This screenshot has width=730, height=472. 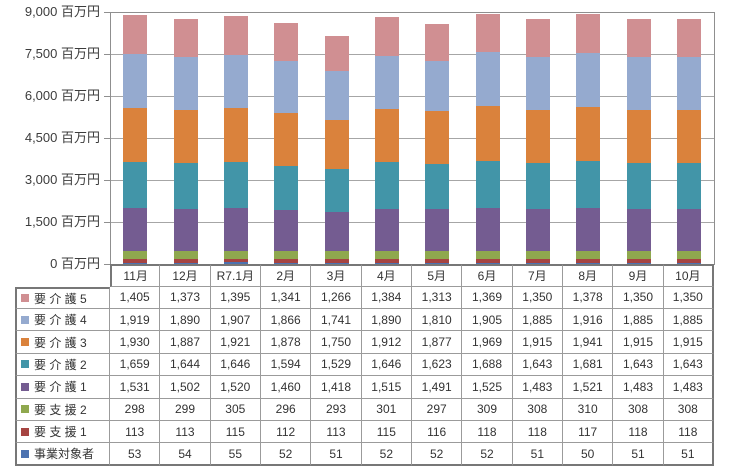 What do you see at coordinates (638, 409) in the screenshot?
I see `value-cell: 308` at bounding box center [638, 409].